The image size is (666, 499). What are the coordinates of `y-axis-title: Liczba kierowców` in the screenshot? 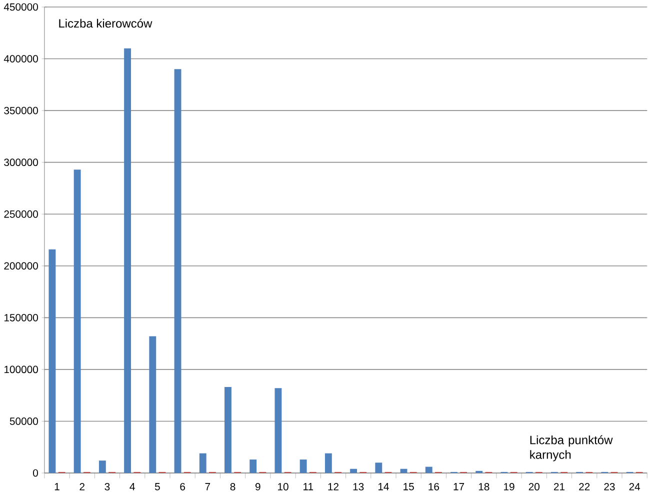 It's located at (105, 23).